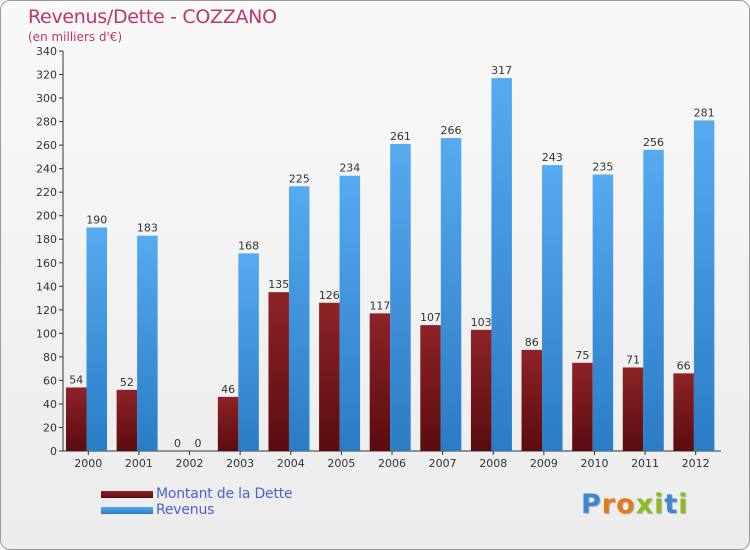 The height and width of the screenshot is (550, 750). I want to click on data-label-debt: 66, so click(684, 365).